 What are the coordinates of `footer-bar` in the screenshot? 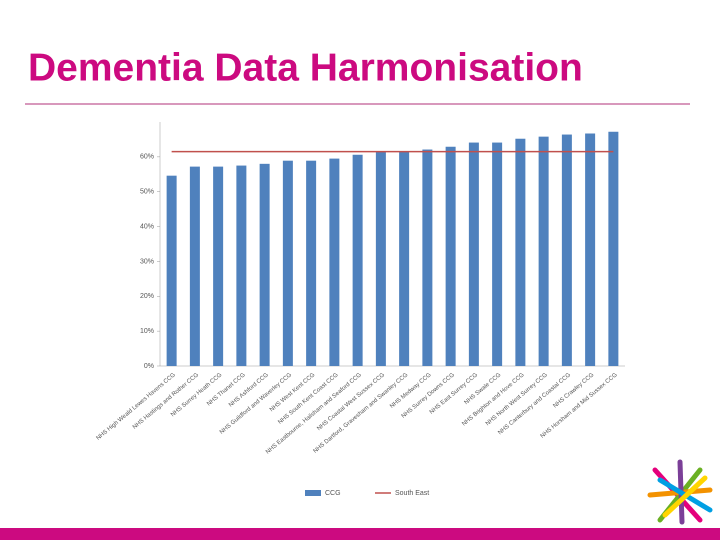 It's located at (360, 534).